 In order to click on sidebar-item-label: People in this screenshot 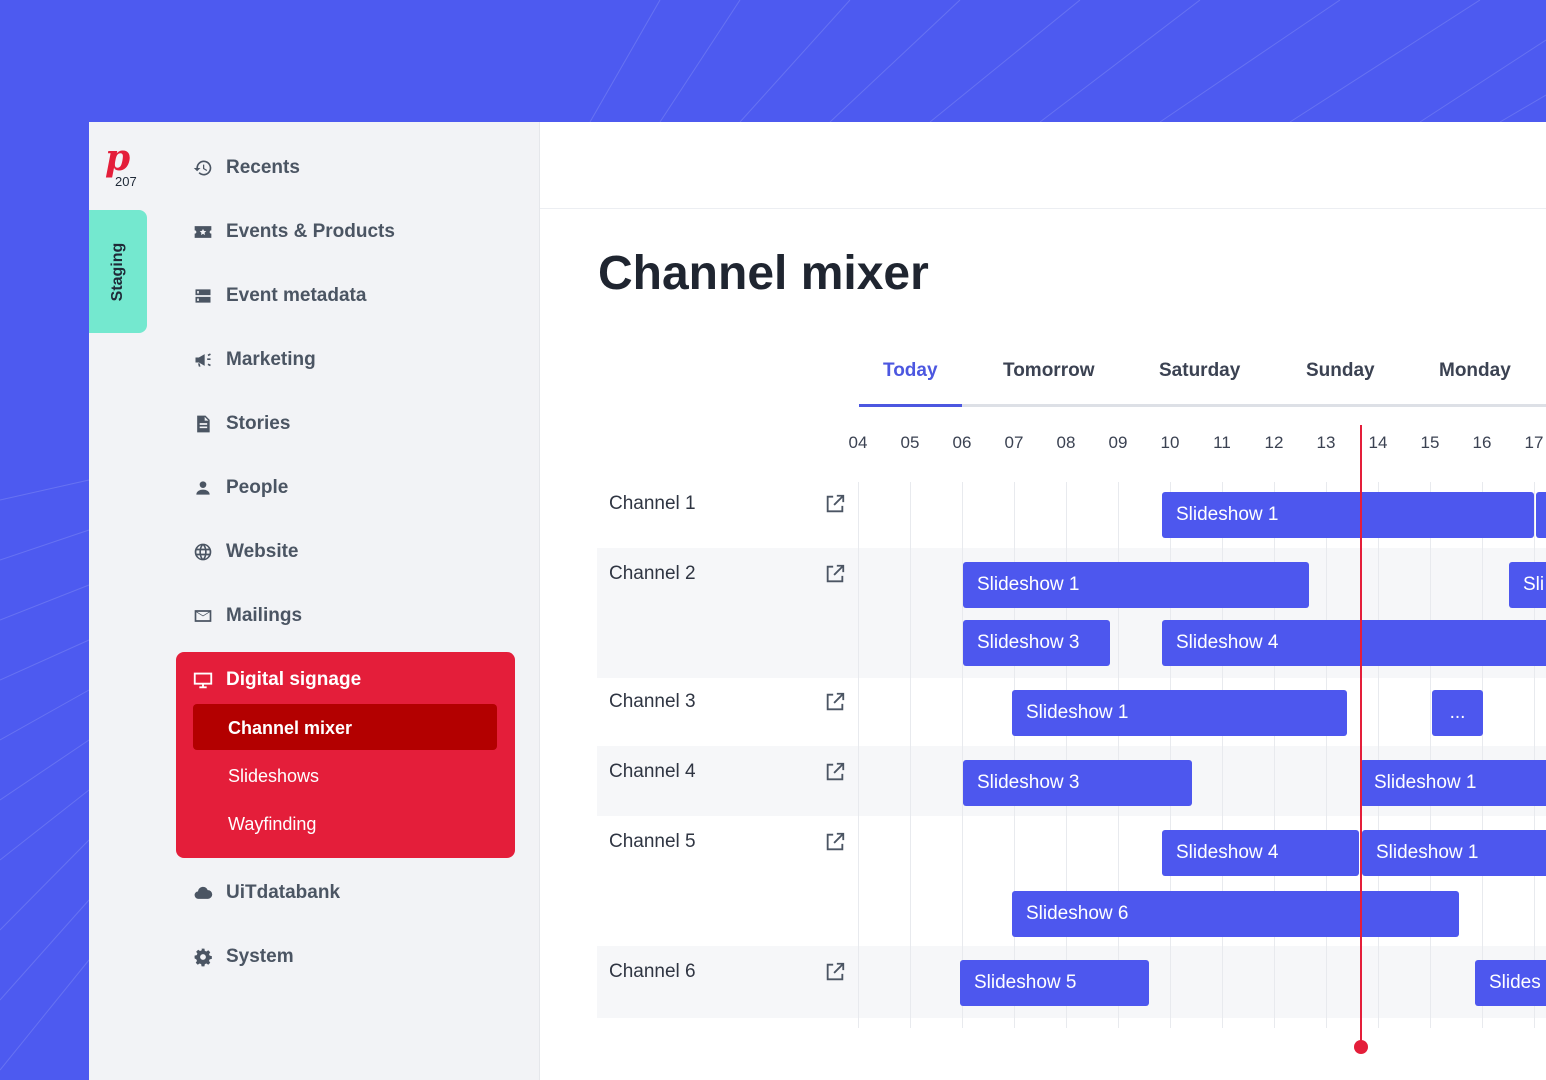, I will do `click(257, 487)`.